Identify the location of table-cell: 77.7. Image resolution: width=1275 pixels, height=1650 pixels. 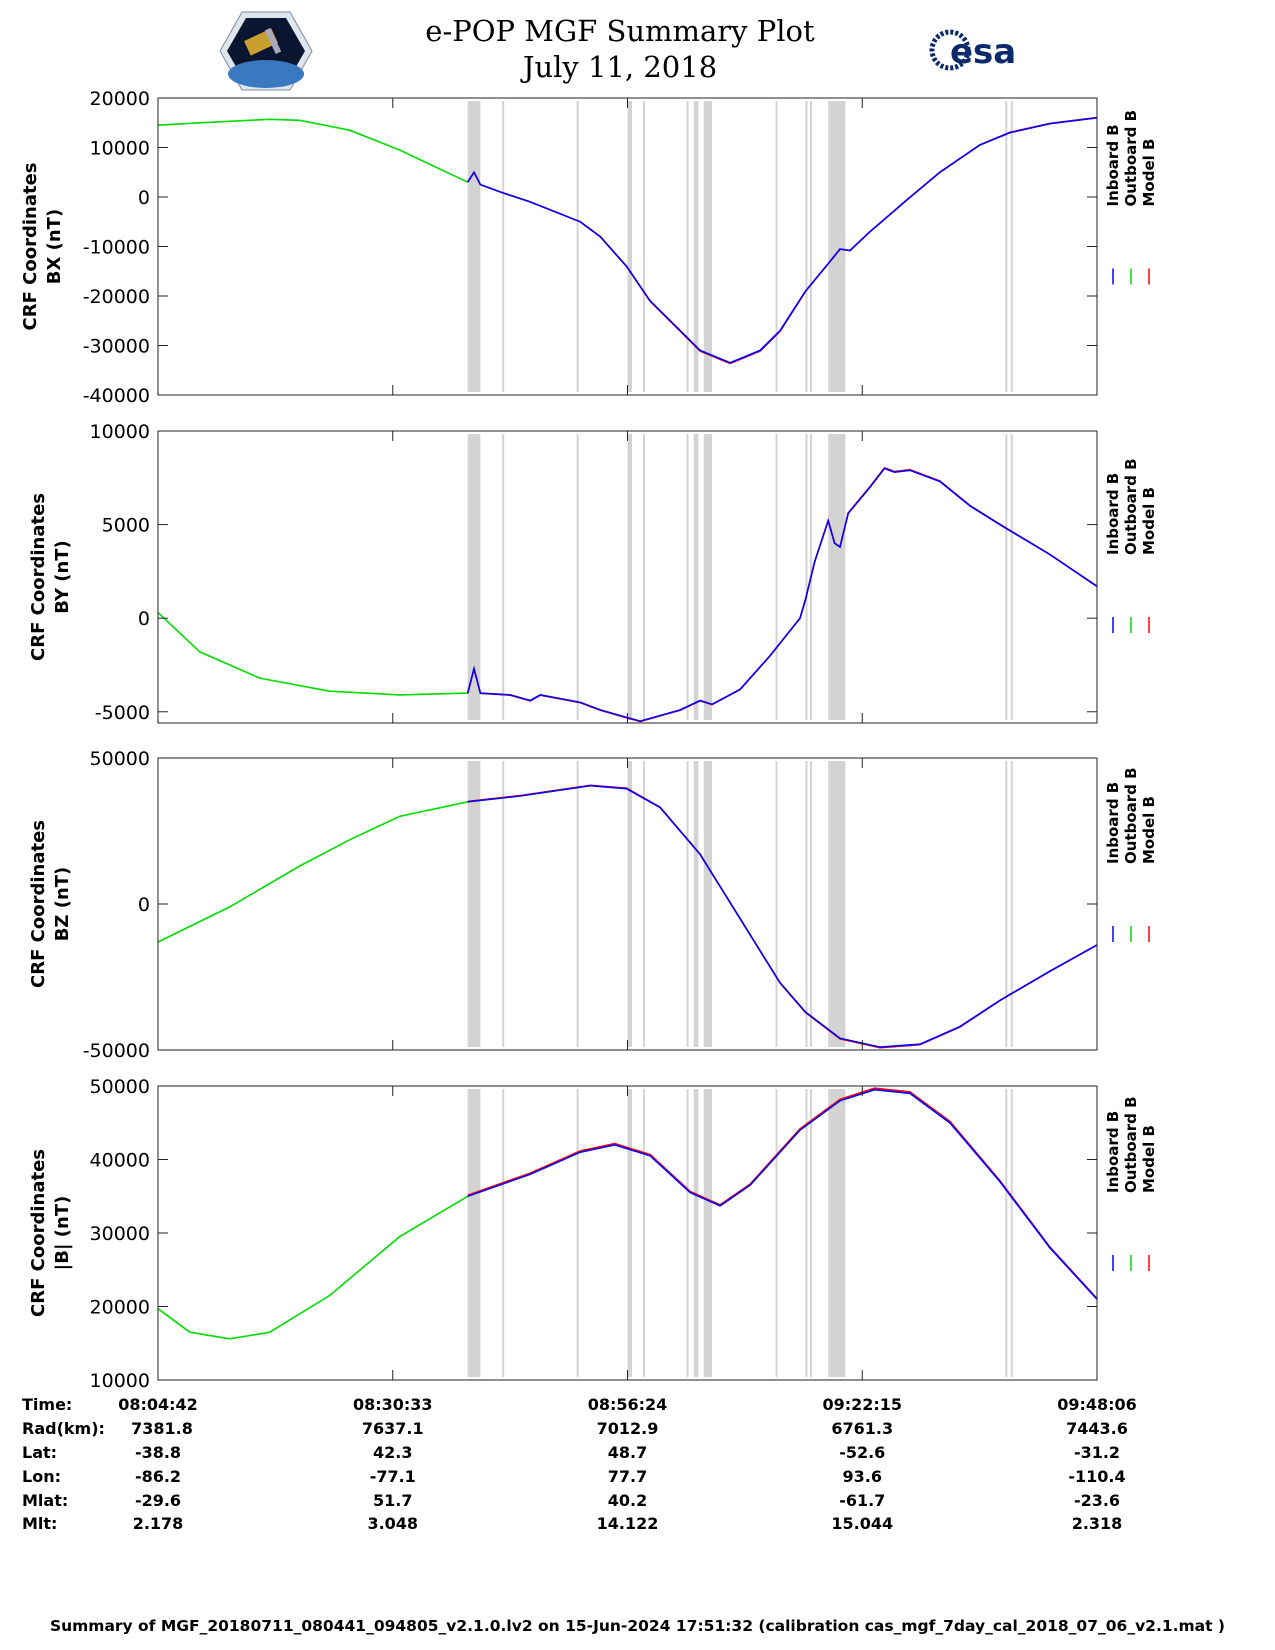
(627, 1476).